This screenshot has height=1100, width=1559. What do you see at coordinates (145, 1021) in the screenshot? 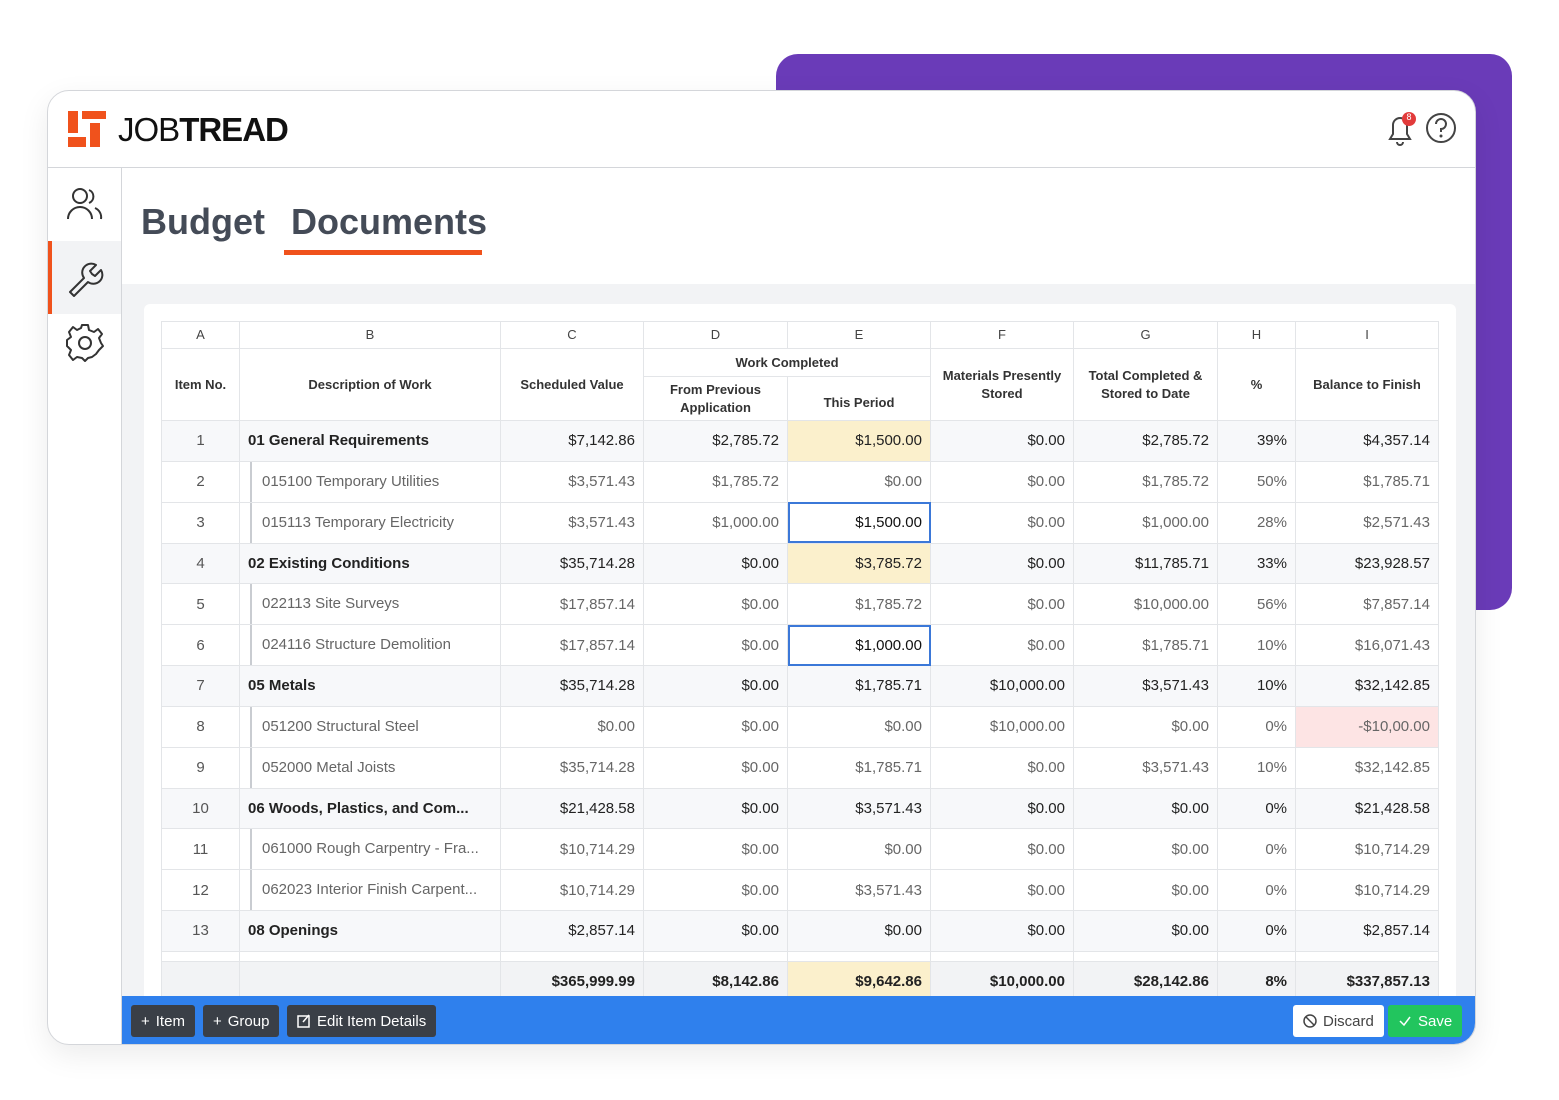
I see `plus-icon: +` at bounding box center [145, 1021].